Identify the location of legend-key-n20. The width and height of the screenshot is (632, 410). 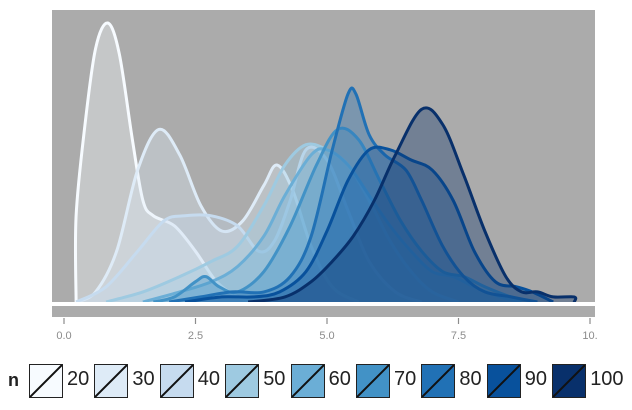
(46, 381).